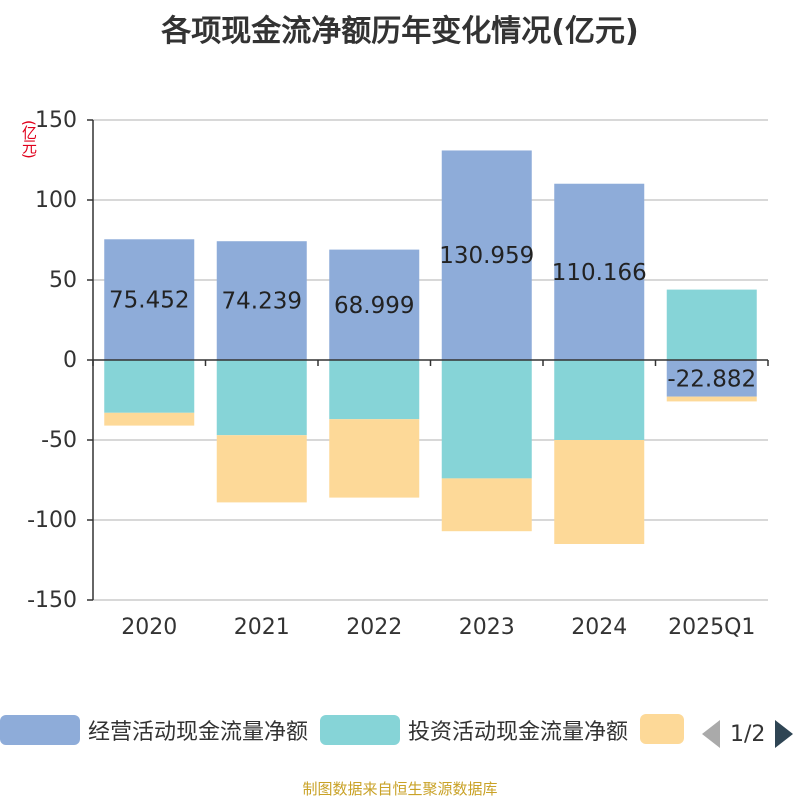  I want to click on legend-label-investing: 投资活动现金流量净额, so click(518, 732).